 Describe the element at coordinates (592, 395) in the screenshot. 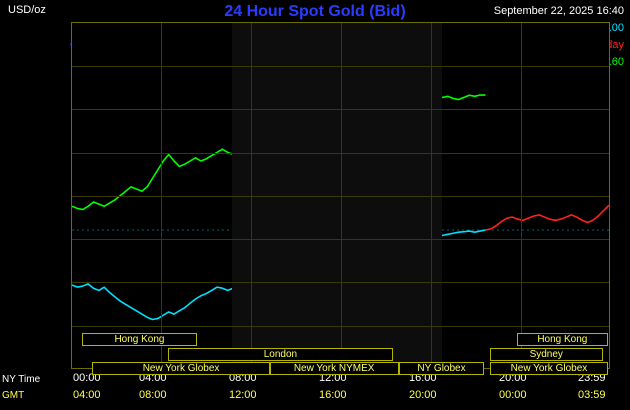

I see `x-tick-gmt-6: 03:59` at that location.